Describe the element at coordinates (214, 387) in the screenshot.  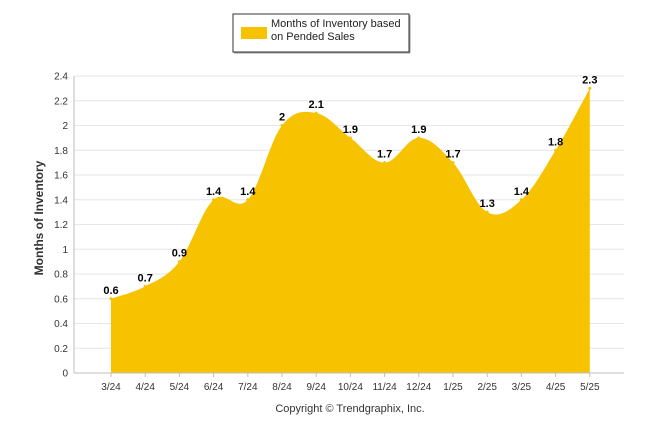
I see `x-tick-label: 6/24` at that location.